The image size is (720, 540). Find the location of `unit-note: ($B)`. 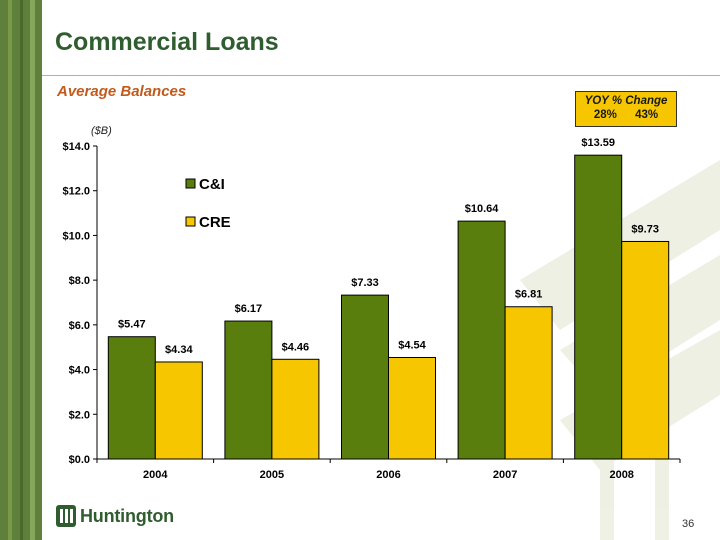

unit-note: ($B) is located at coordinates (101, 131).